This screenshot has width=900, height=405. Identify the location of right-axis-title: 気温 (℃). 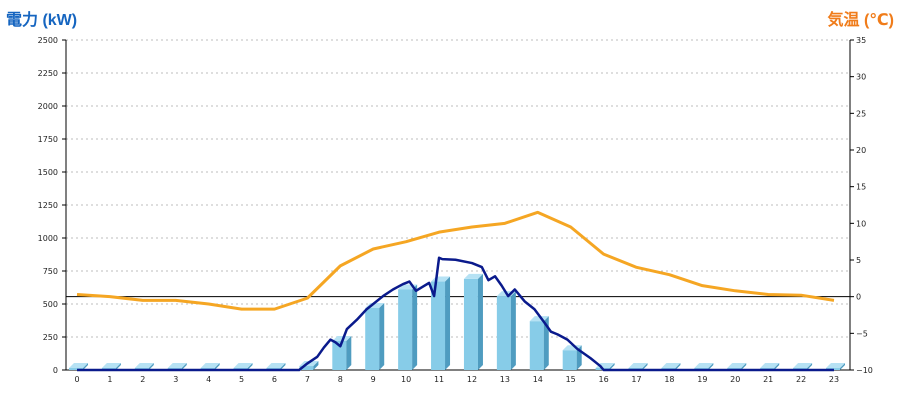
(860, 20).